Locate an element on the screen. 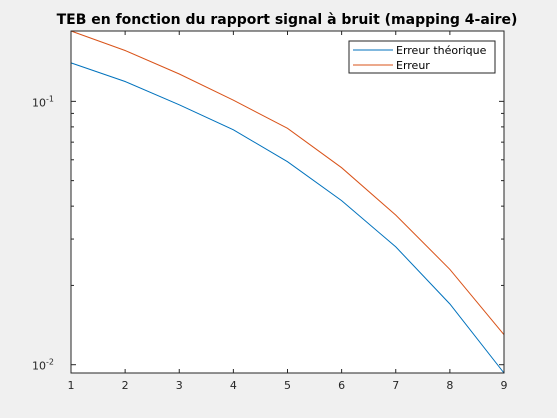  y-tick-label: 10⁻¹ is located at coordinates (43, 101).